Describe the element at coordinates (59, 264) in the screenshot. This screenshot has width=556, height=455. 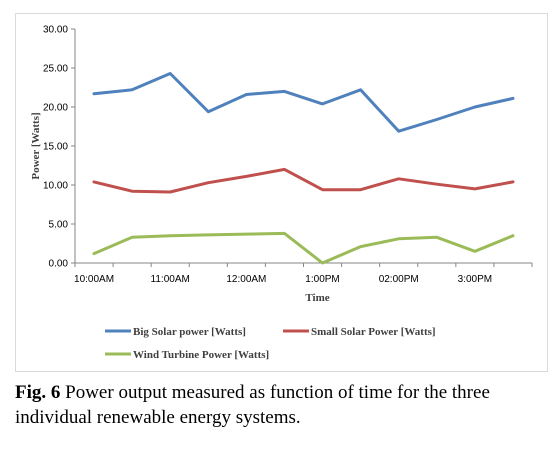
I see `y-tick-label: 0.00` at that location.